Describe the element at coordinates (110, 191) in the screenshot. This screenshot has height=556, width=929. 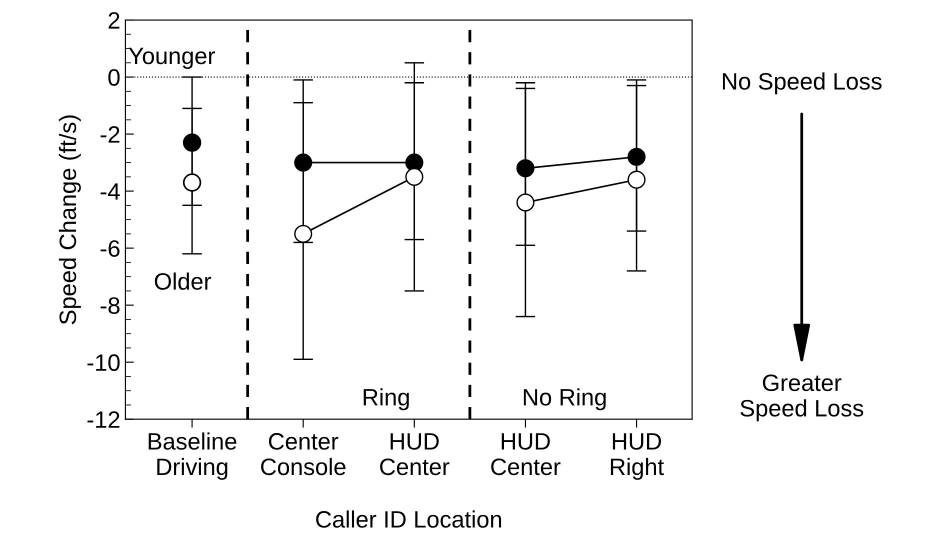
I see `y-tick-label: -4` at that location.